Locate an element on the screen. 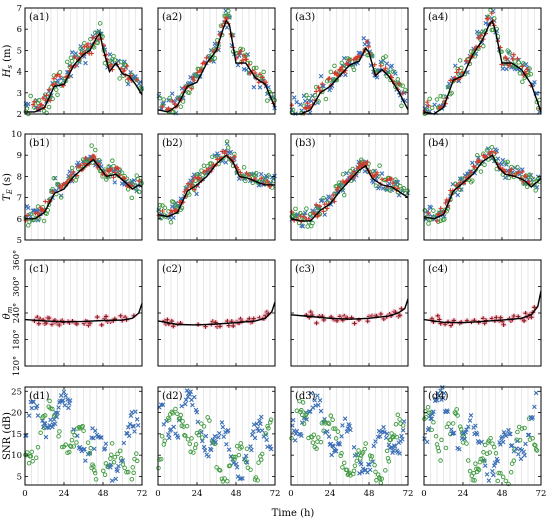 The height and width of the screenshot is (519, 550). y-tick-label: 3 is located at coordinates (19, 94).